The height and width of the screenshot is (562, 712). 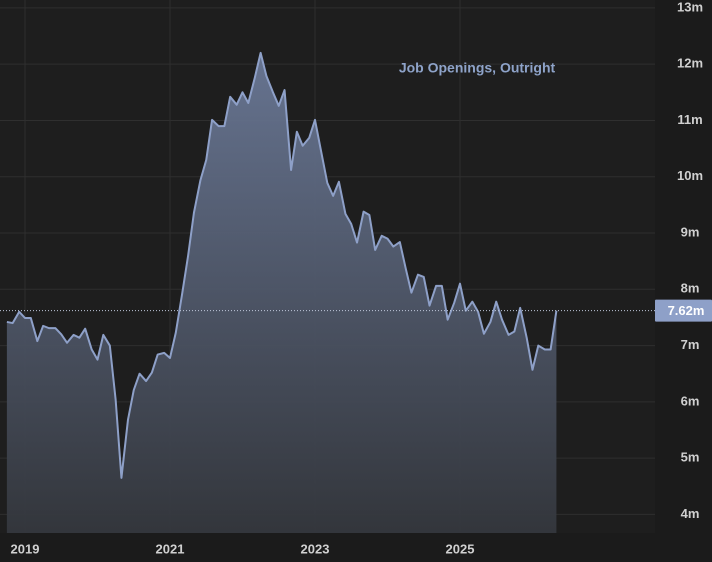 I want to click on y-tick-label: 4m, so click(x=690, y=513).